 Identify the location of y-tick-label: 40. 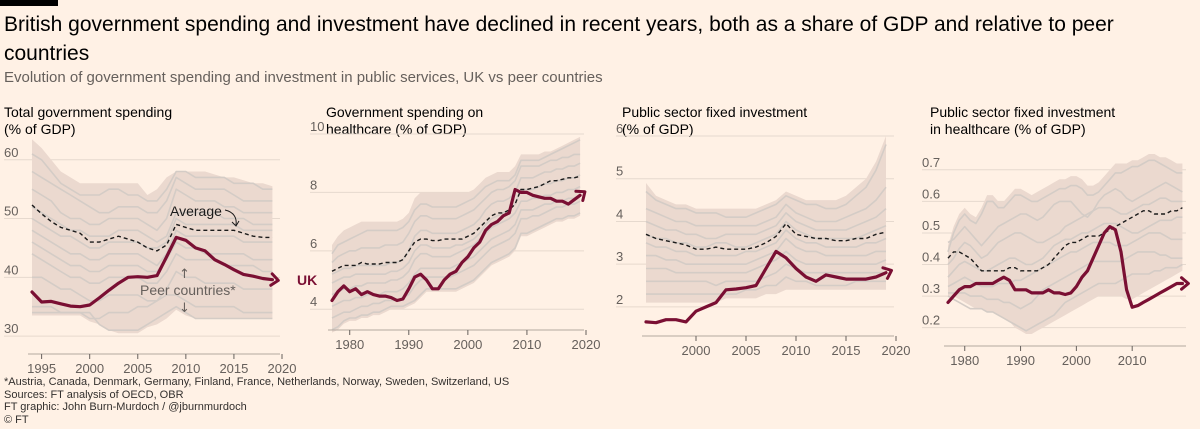
(11, 269).